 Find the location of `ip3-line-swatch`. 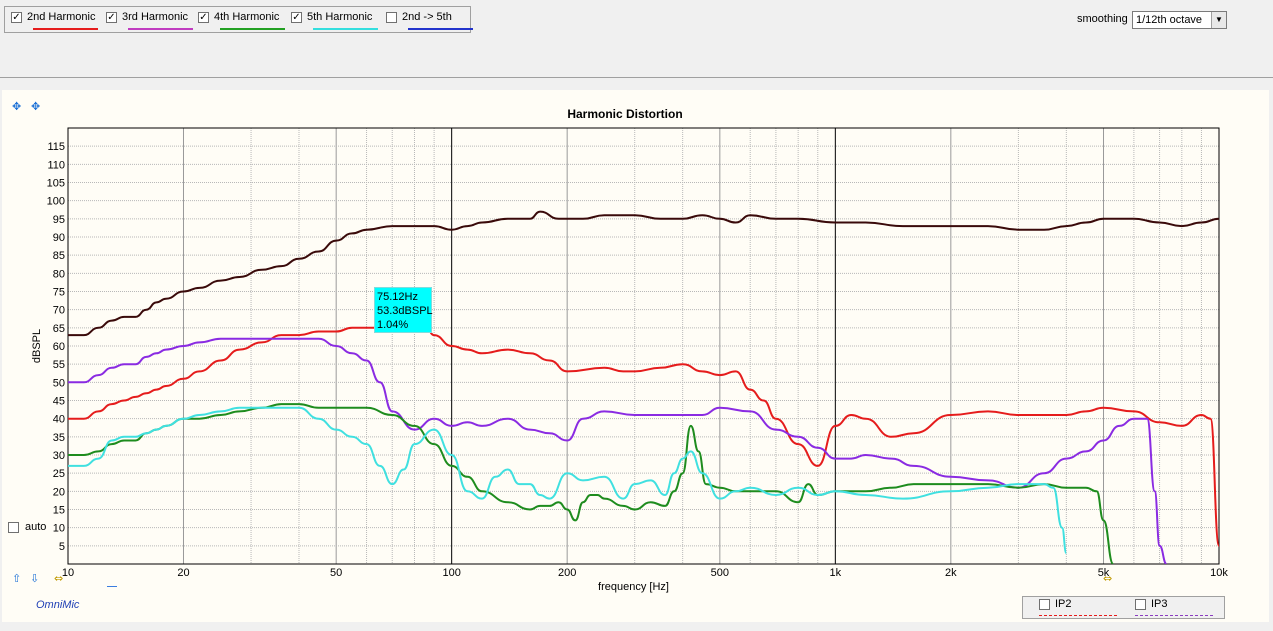

ip3-line-swatch is located at coordinates (1174, 615).